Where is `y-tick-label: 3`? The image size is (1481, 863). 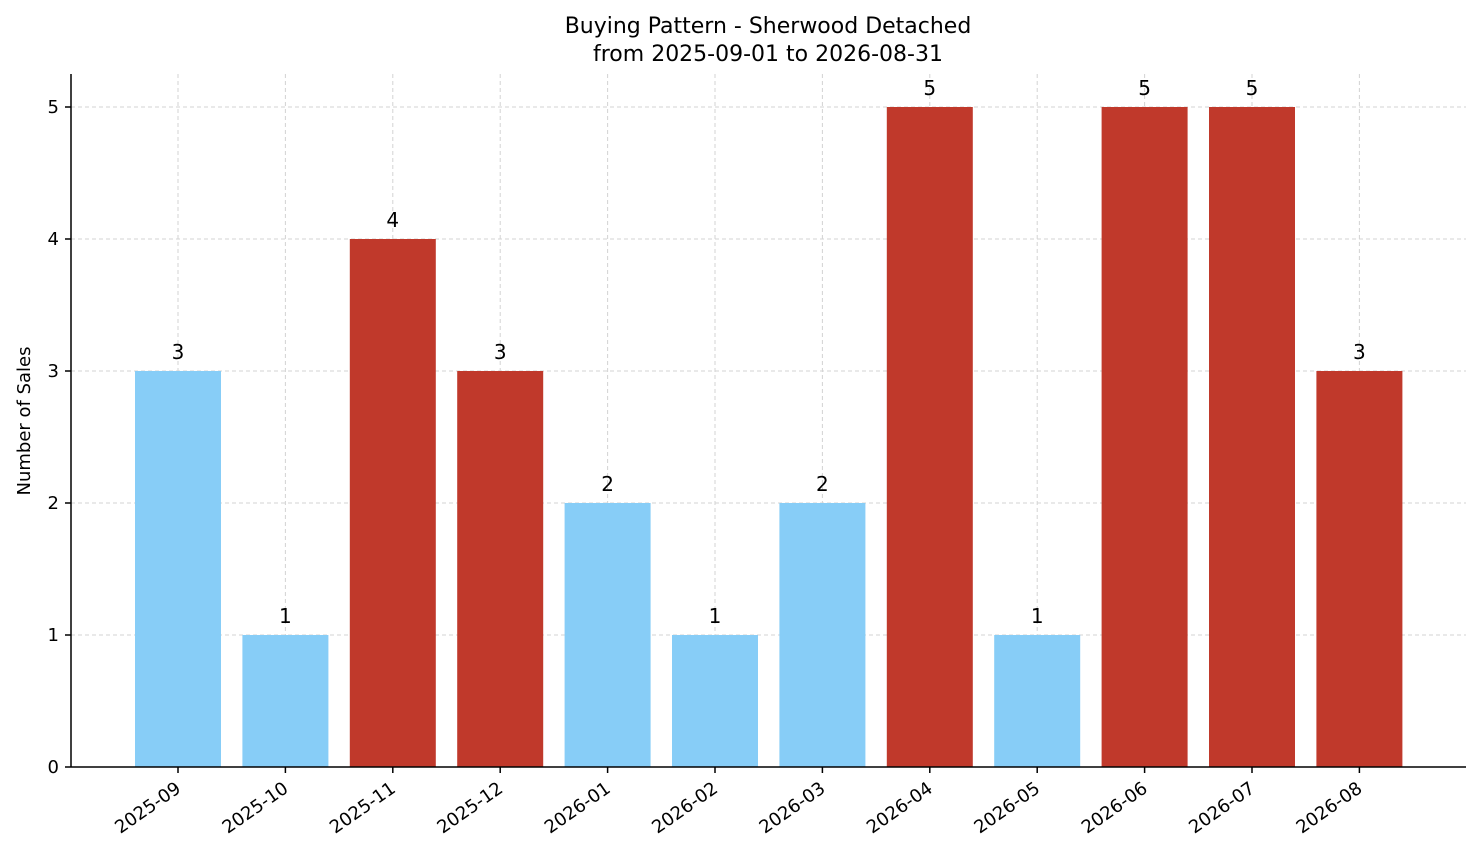
y-tick-label: 3 is located at coordinates (53, 371).